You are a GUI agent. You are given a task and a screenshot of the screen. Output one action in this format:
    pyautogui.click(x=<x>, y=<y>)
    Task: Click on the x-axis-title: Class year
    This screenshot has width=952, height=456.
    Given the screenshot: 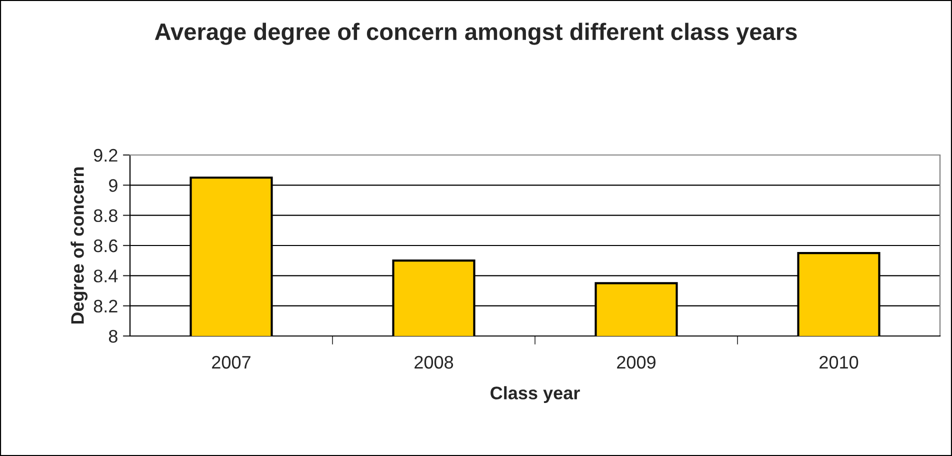 What is the action you would take?
    pyautogui.click(x=535, y=394)
    